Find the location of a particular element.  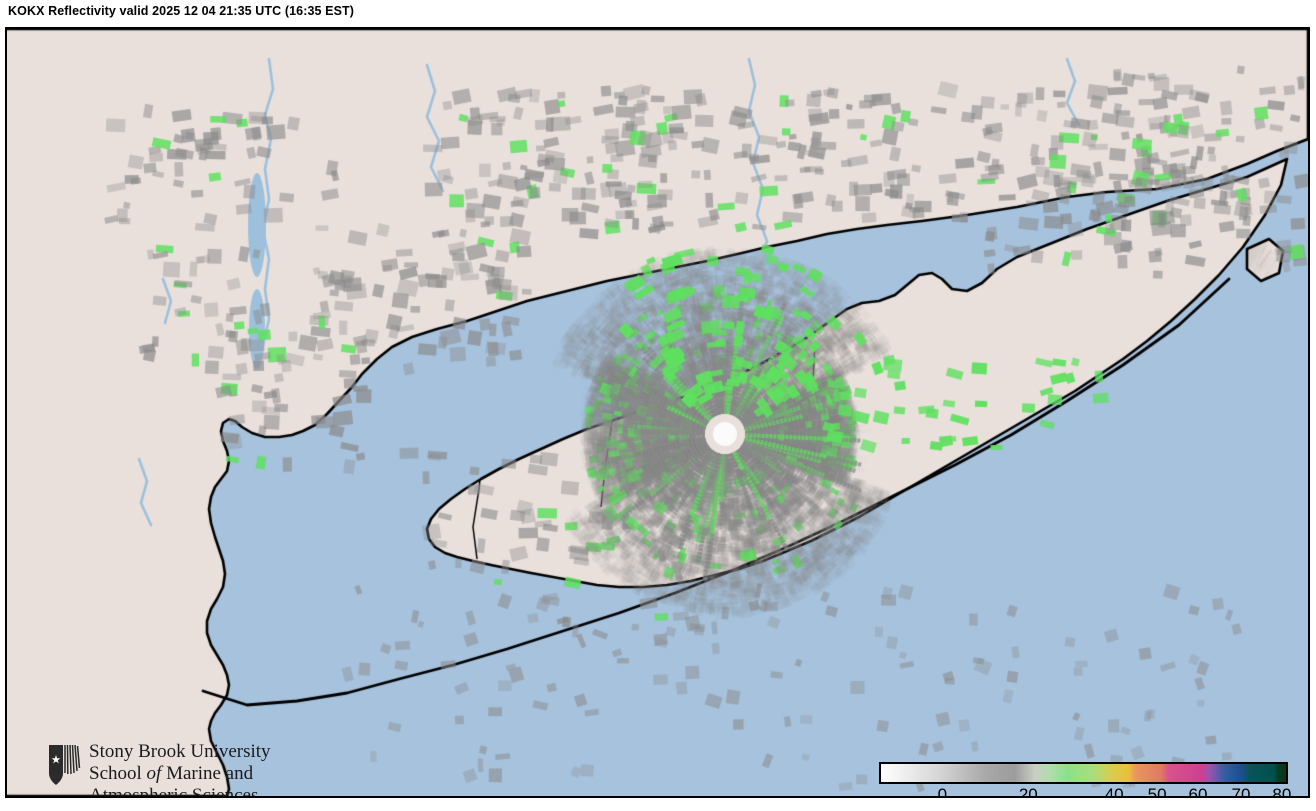

colorbar-tick-60: 60 is located at coordinates (1198, 791).